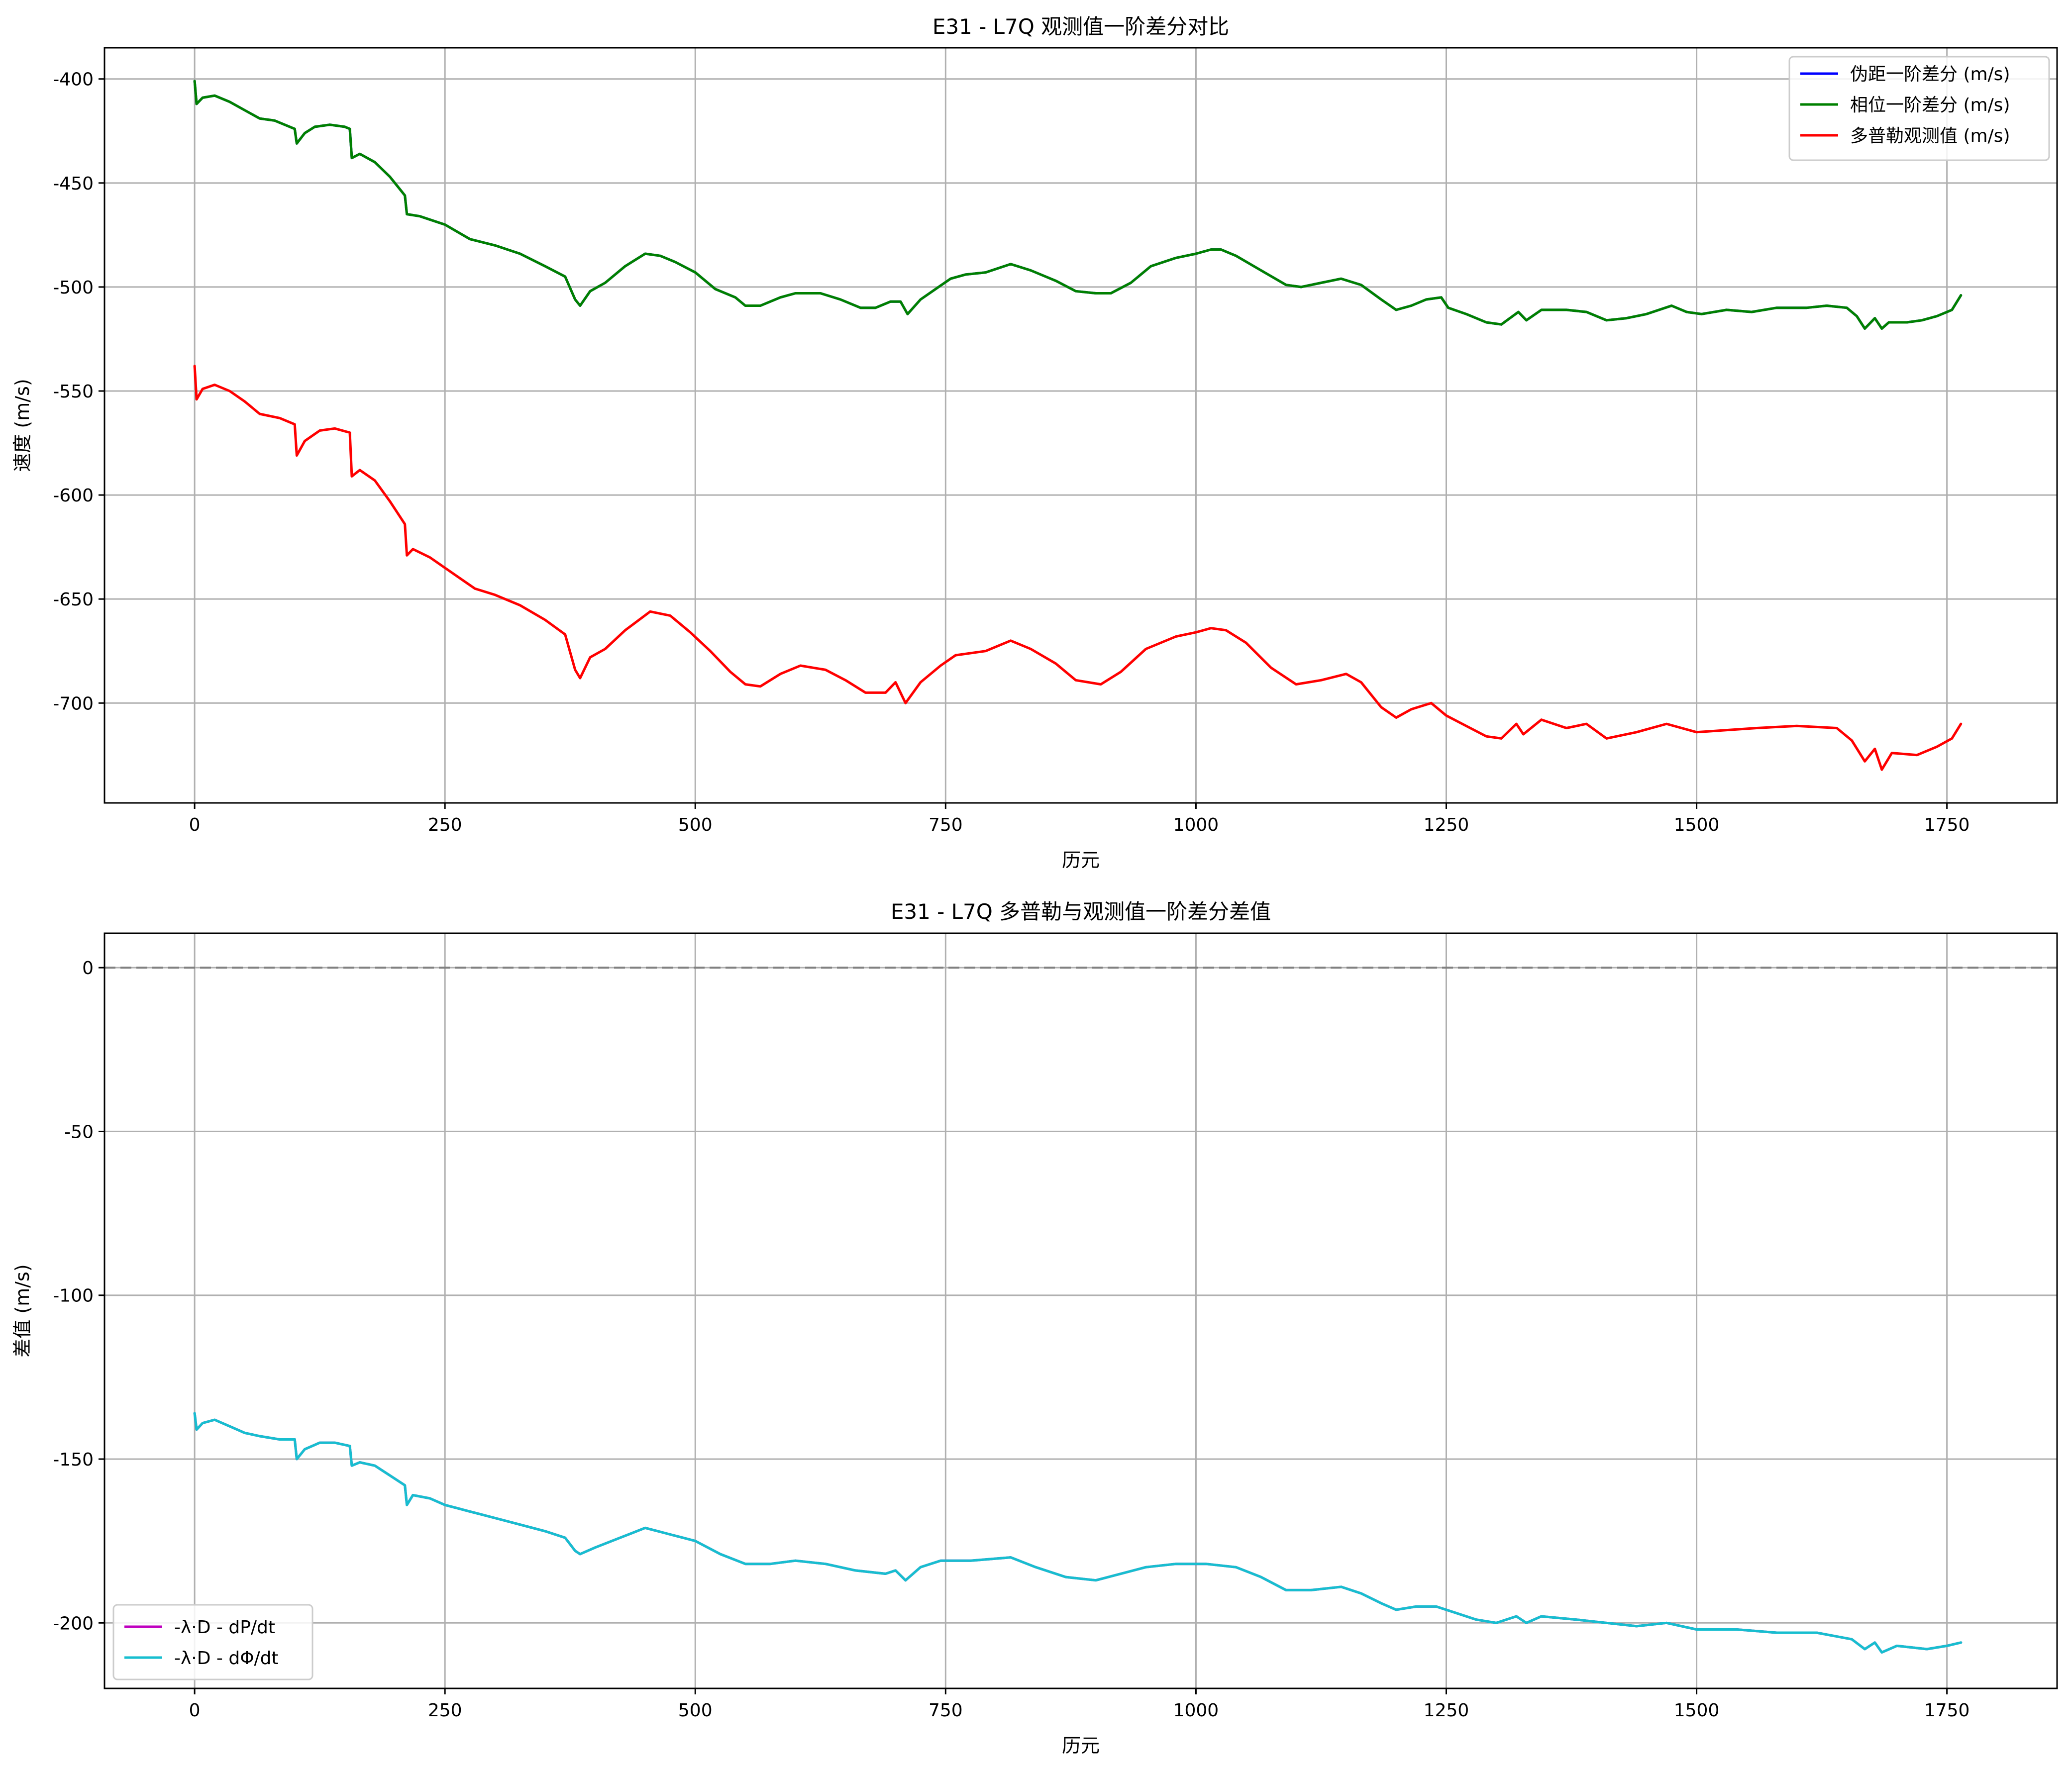  Describe the element at coordinates (73, 1623) in the screenshot. I see `bottom-chart-y-tick-label: -200` at that location.